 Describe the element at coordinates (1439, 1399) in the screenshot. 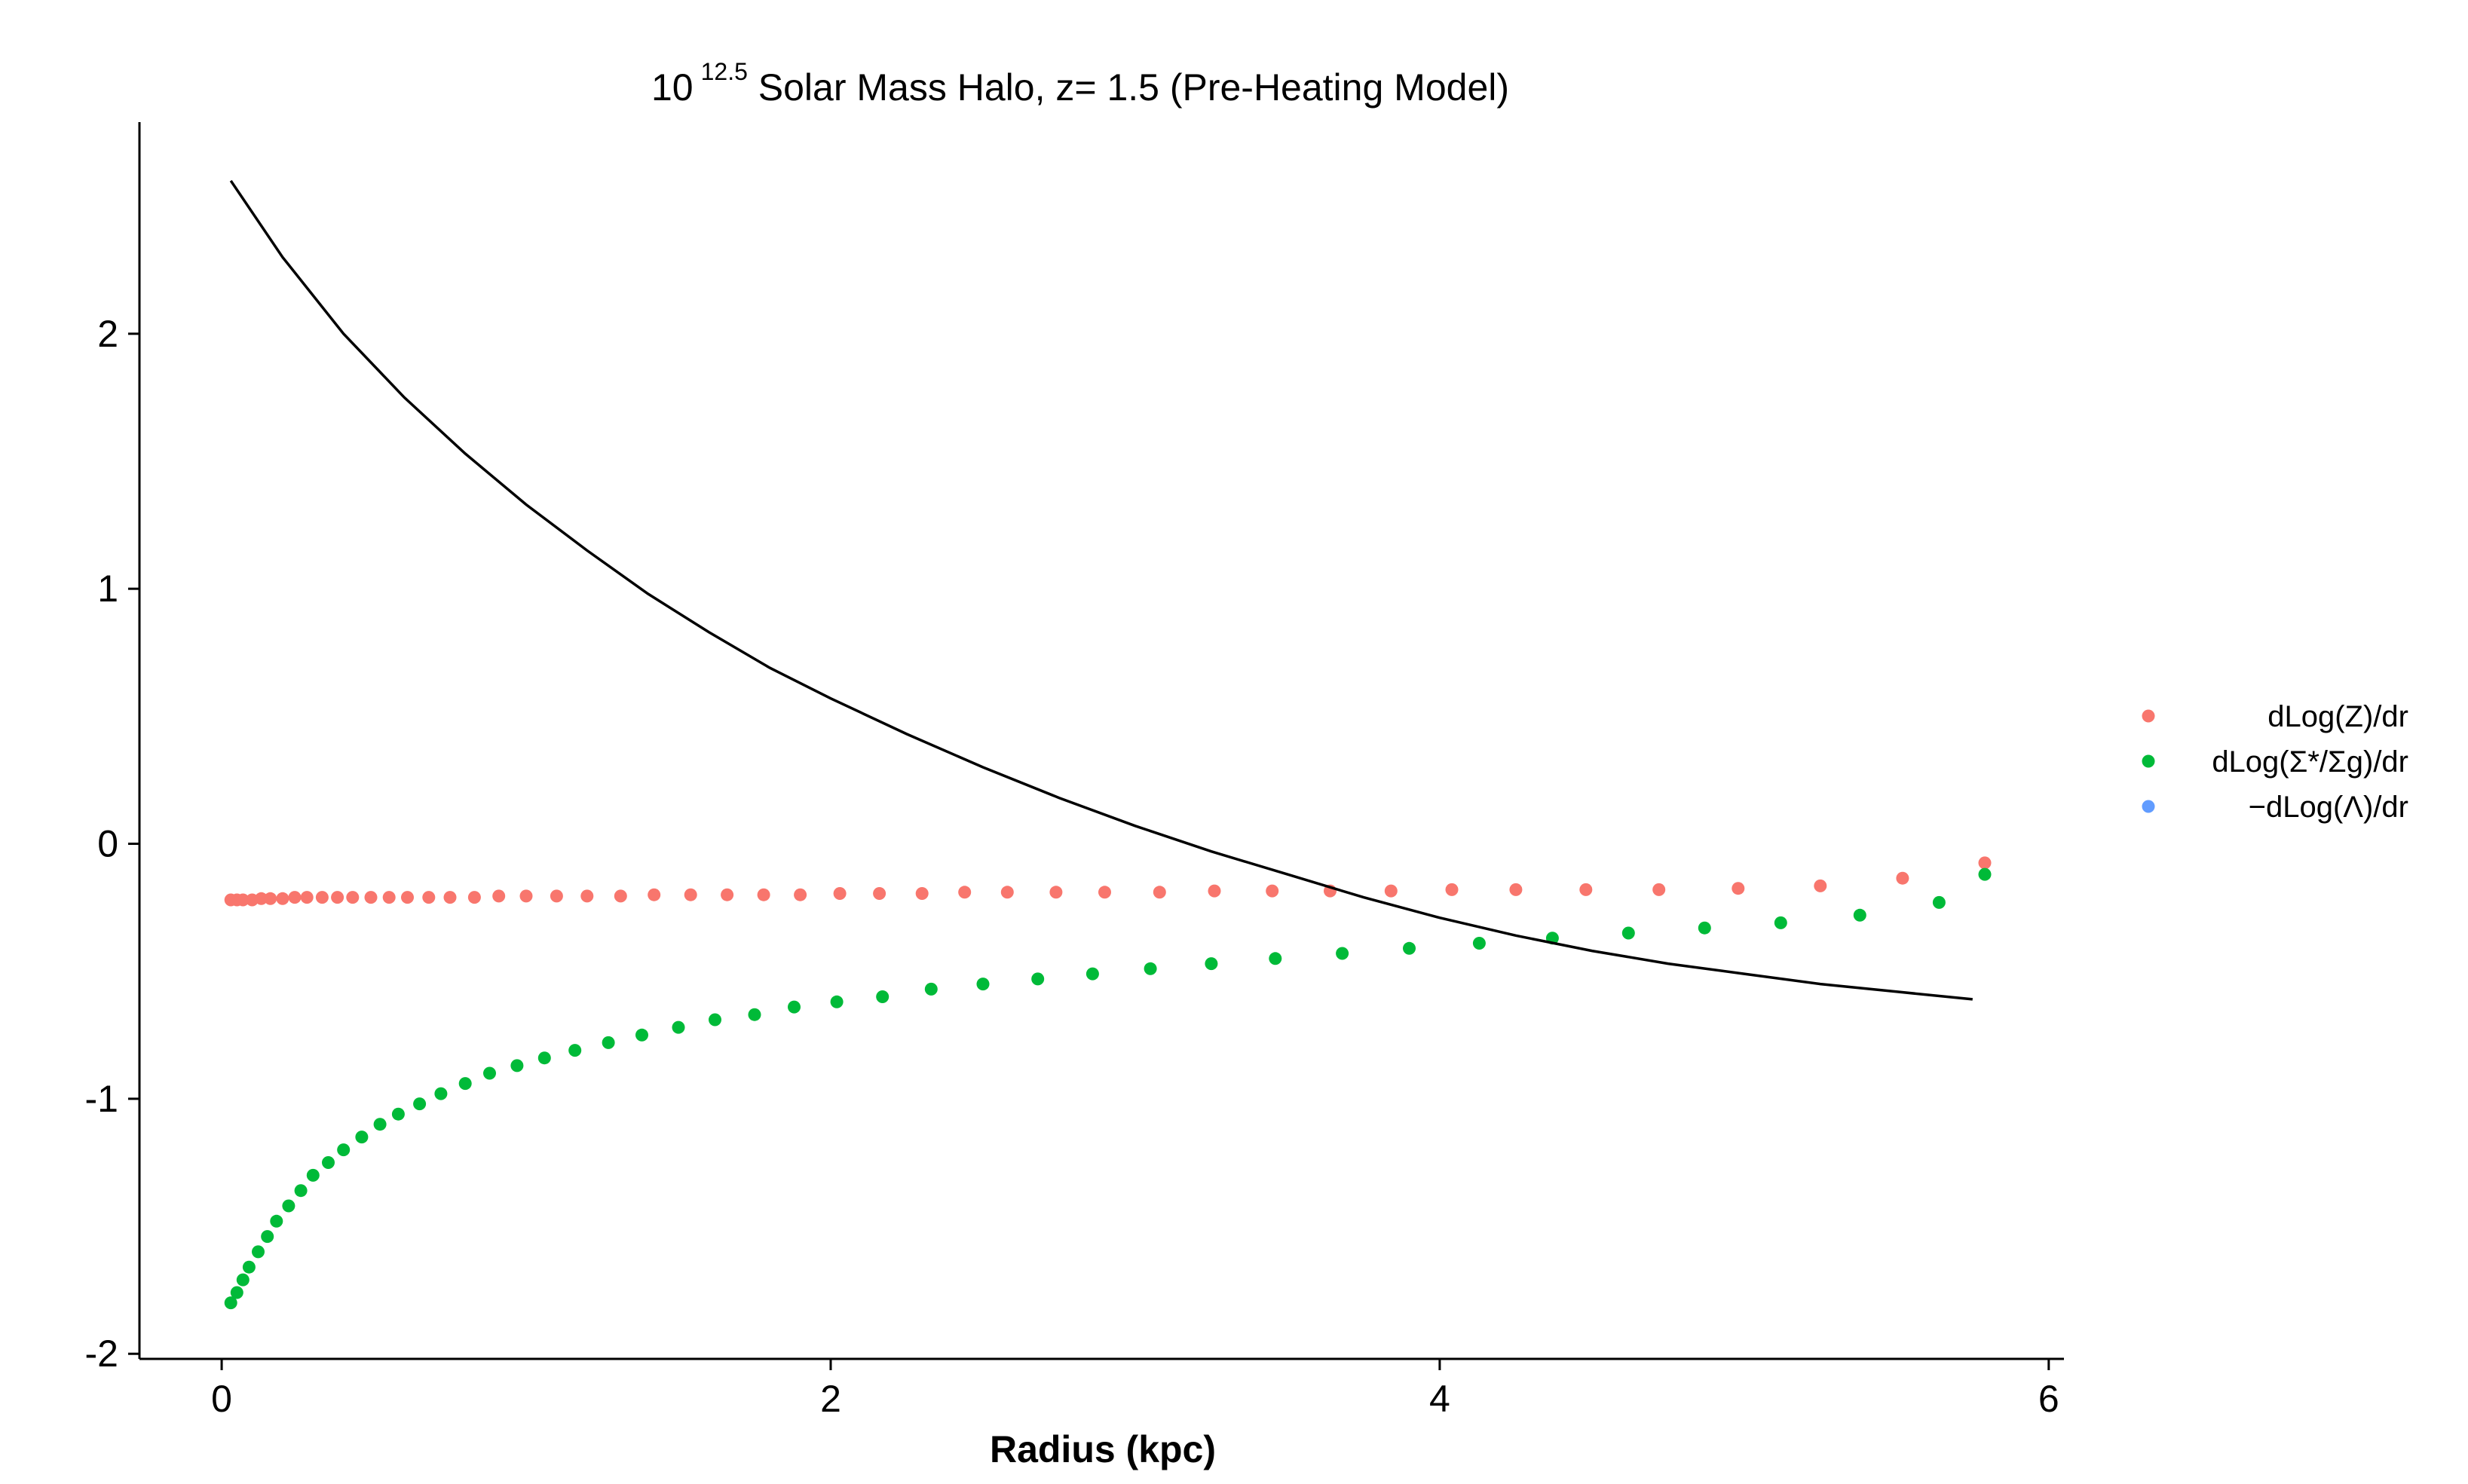

I see `x-tick-label: 4` at that location.